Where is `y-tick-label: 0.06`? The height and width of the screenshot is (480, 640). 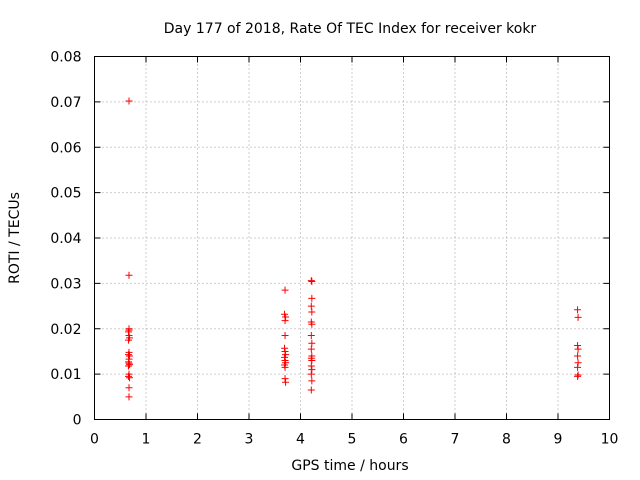 y-tick-label: 0.06 is located at coordinates (65, 148).